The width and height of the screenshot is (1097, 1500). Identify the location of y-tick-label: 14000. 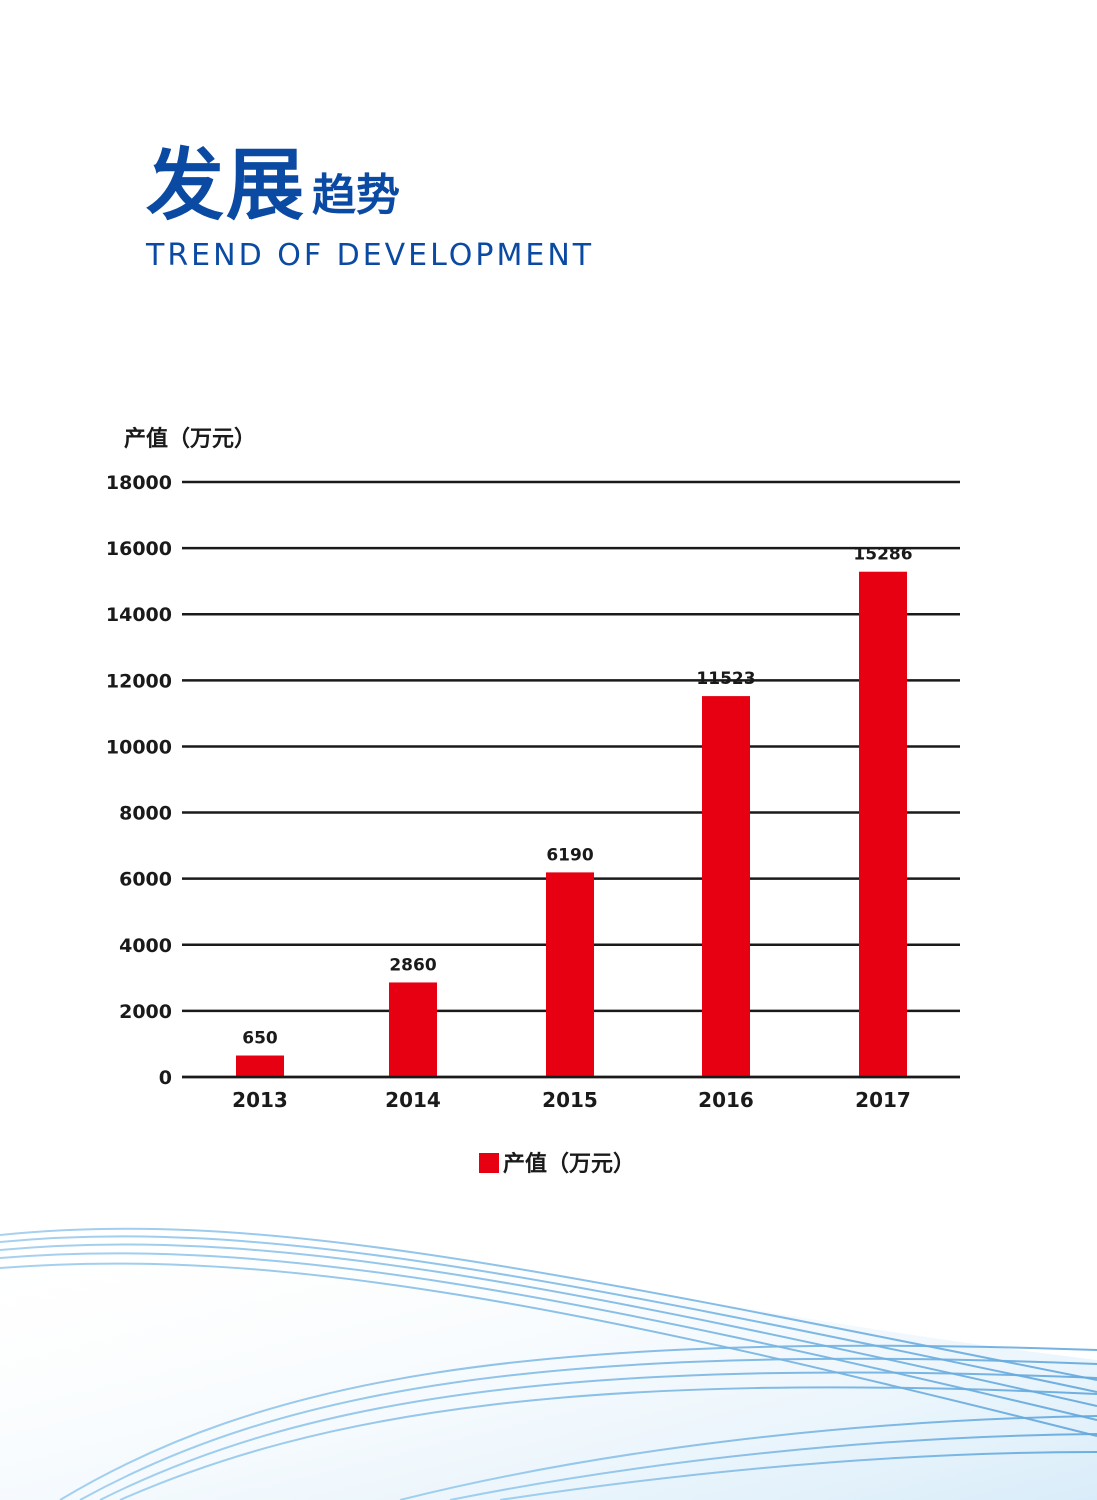
(139, 615).